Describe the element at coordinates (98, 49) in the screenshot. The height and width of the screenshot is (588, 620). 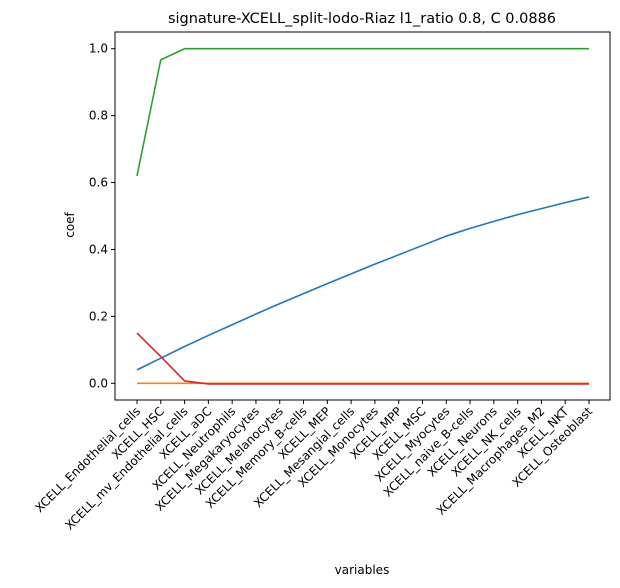
I see `y-tick-label: 1.0` at that location.